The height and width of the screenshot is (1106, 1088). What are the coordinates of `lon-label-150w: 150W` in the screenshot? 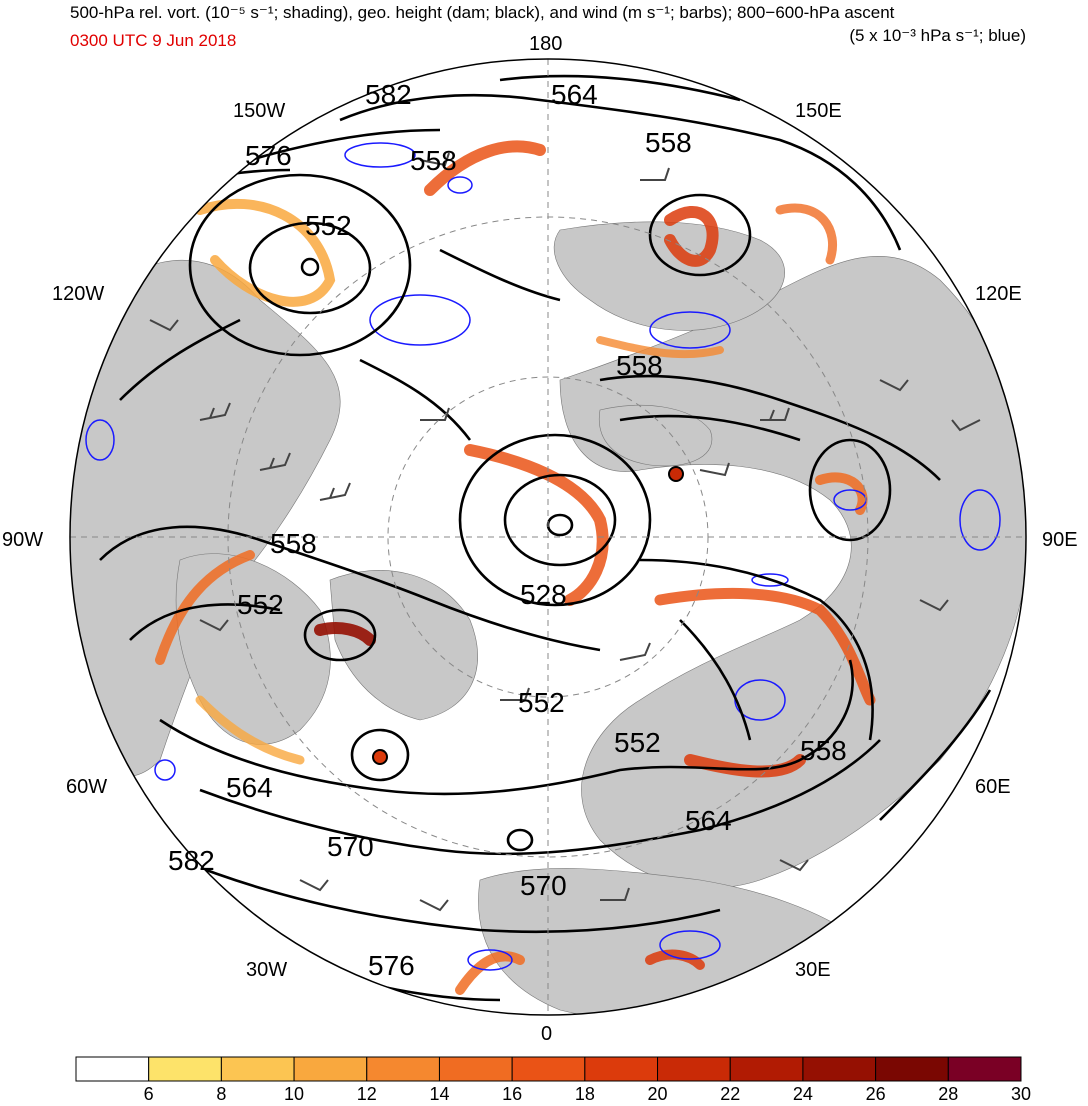 It's located at (259, 111).